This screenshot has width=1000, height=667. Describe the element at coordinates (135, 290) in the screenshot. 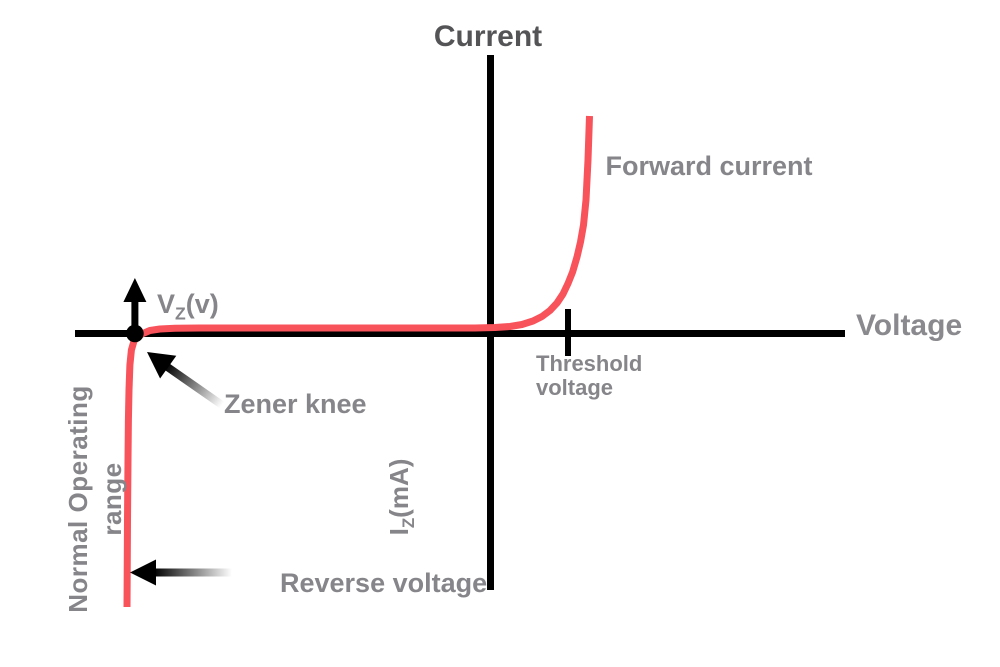

I see `vz-arrow-head` at that location.